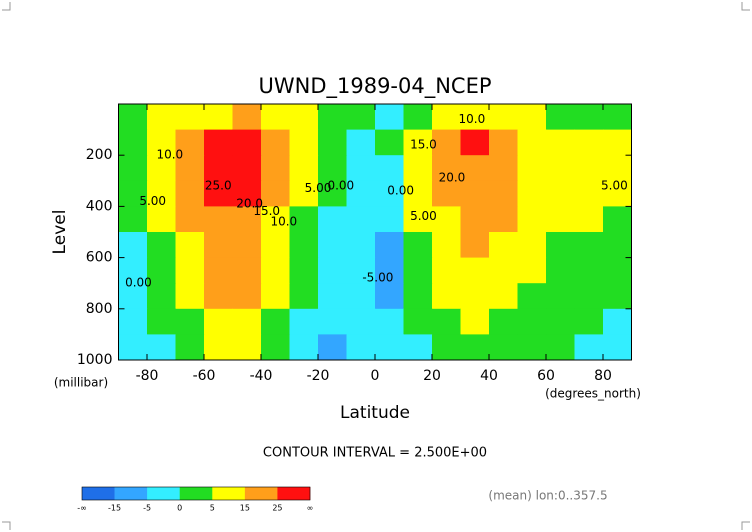 Image resolution: width=752 pixels, height=532 pixels. Describe the element at coordinates (60, 232) in the screenshot. I see `y-axis-label: Level` at that location.